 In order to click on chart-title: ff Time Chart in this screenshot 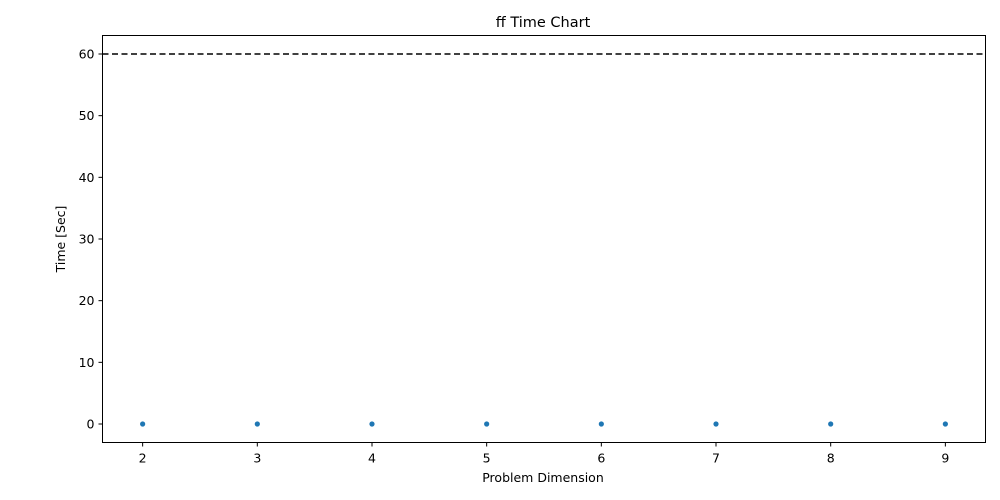, I will do `click(543, 23)`.